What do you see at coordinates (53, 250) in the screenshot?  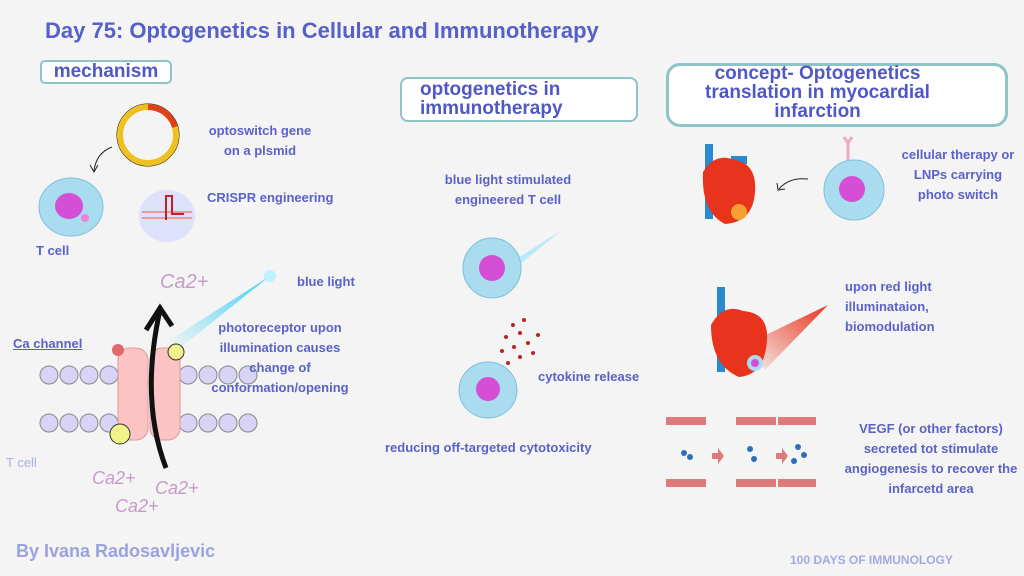 I see `t-cell-label: T cell` at bounding box center [53, 250].